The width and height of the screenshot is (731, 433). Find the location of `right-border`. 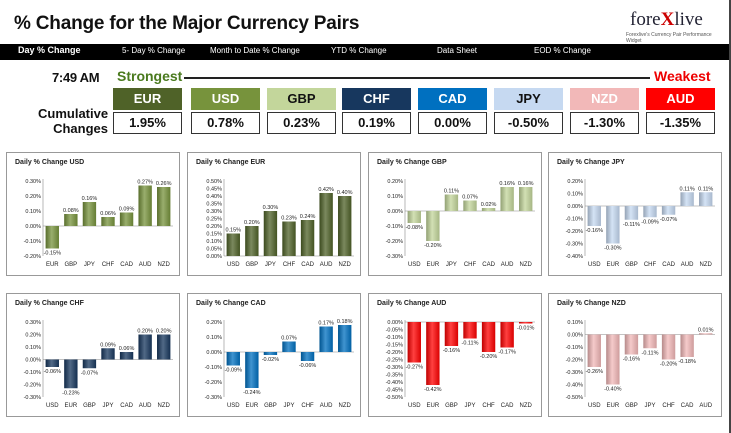

right-border is located at coordinates (730, 216).